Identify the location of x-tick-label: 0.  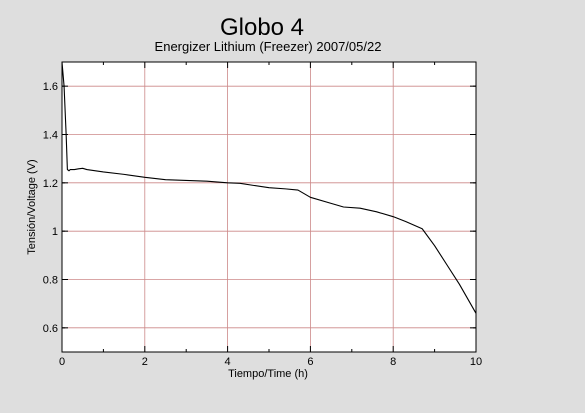
(62, 362).